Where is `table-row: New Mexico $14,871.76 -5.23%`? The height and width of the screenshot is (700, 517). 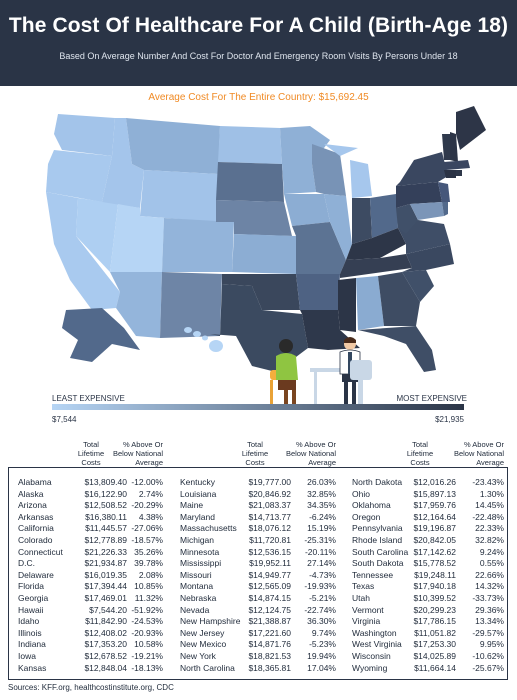
table-row: New Mexico $14,871.76 -5.23% is located at coordinates (258, 645).